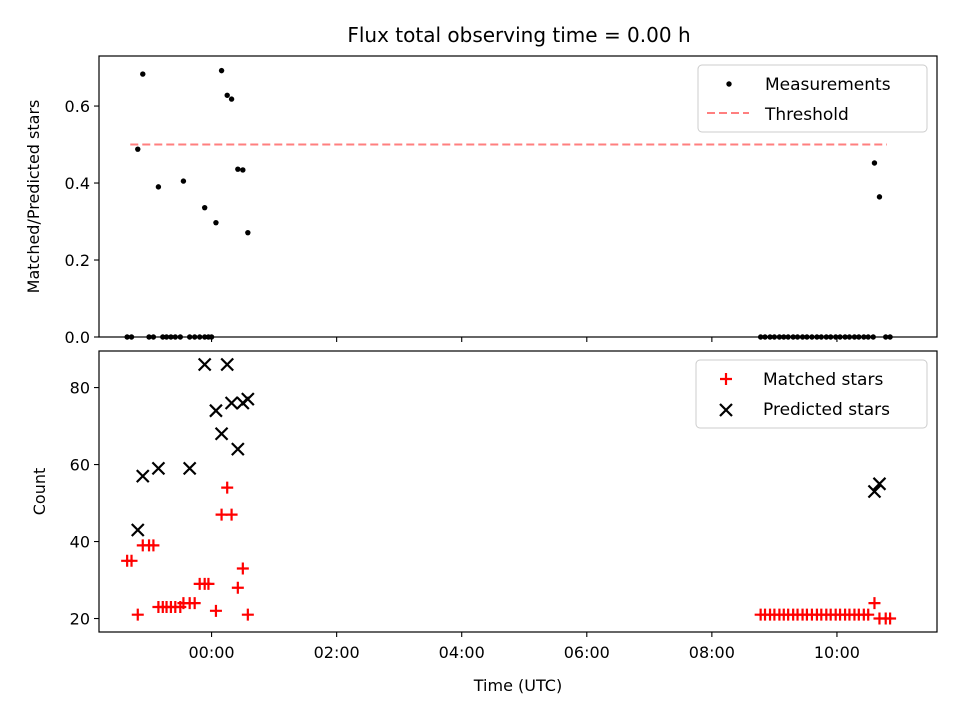 The image size is (960, 720). What do you see at coordinates (726, 379) in the screenshot?
I see `legend-matched-marker` at bounding box center [726, 379].